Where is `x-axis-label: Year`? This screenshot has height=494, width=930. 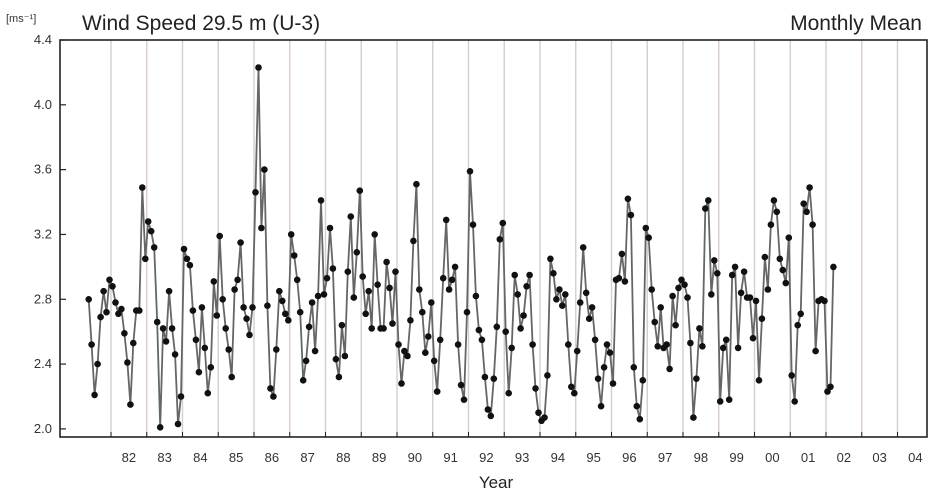
x-axis-label: Year is located at coordinates (496, 482).